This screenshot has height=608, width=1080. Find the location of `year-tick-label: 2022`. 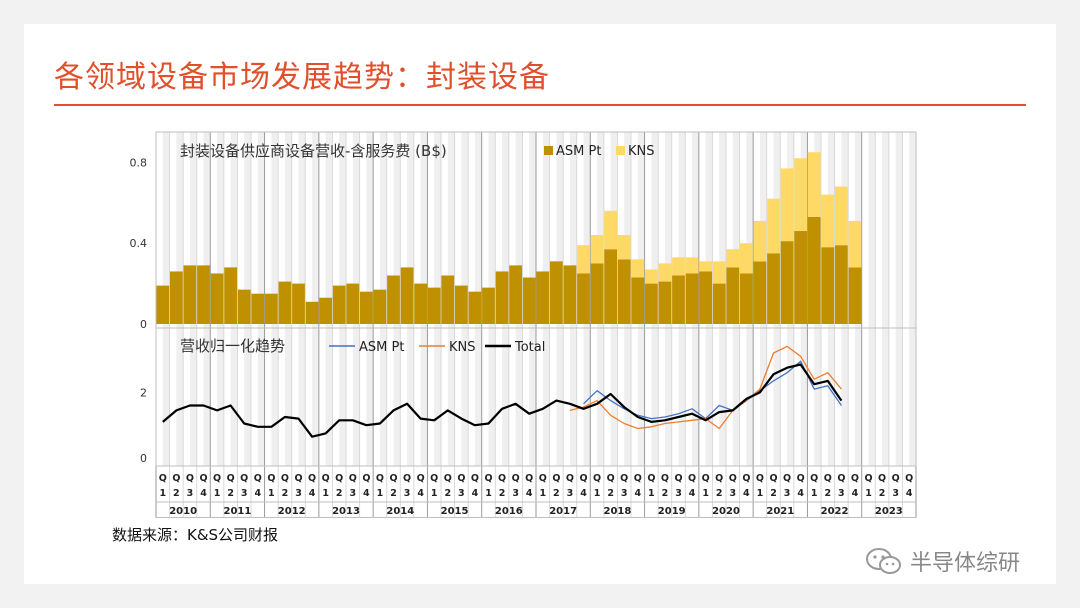

year-tick-label: 2022 is located at coordinates (835, 511).